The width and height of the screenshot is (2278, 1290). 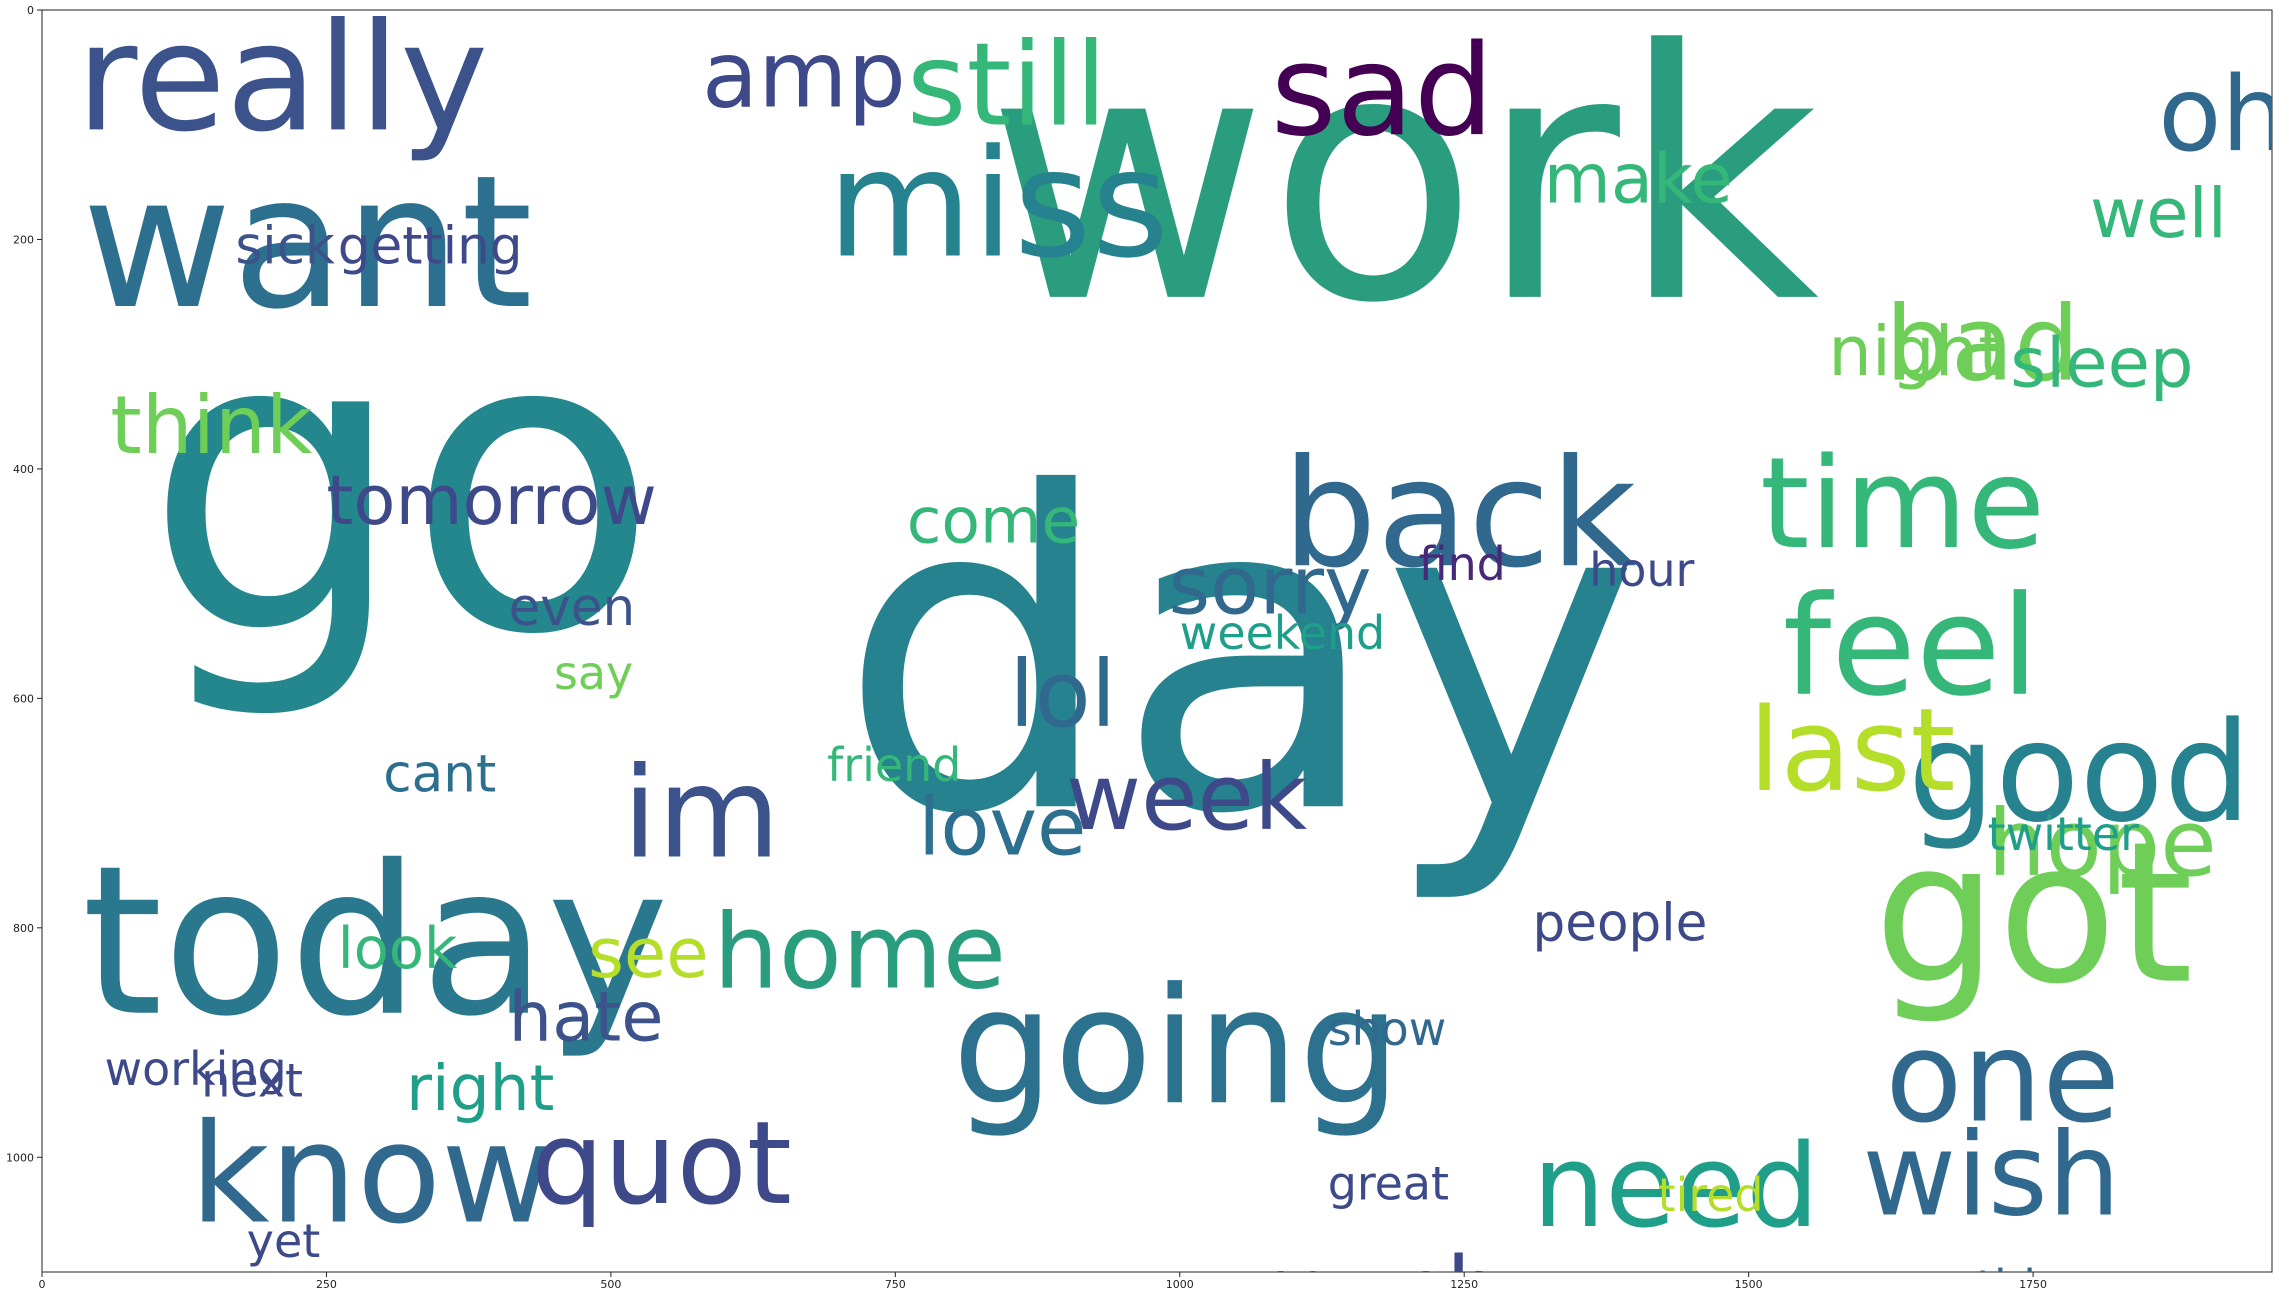 What do you see at coordinates (285, 247) in the screenshot?
I see `word-sick: sick` at bounding box center [285, 247].